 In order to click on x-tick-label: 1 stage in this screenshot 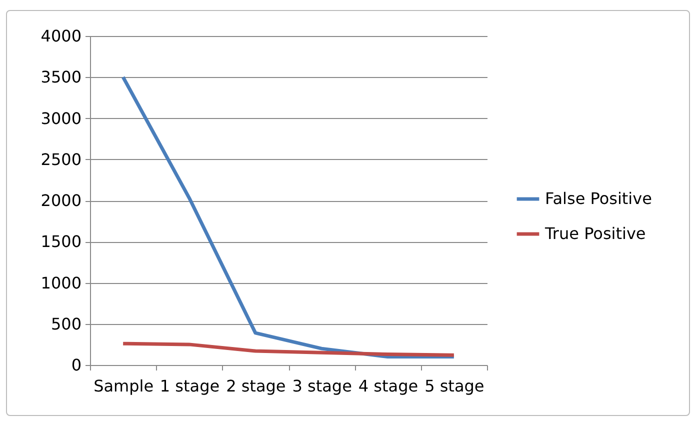, I will do `click(190, 386)`.